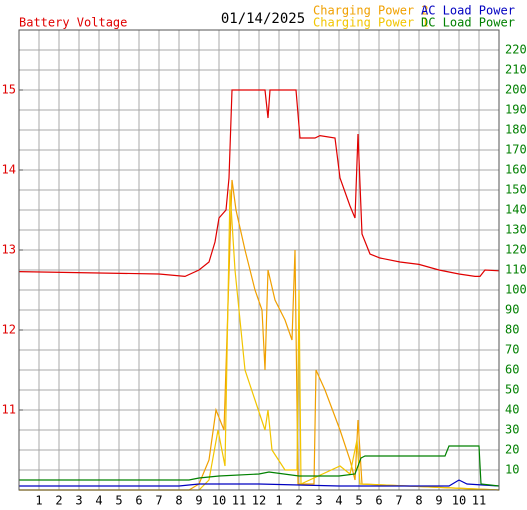 The width and height of the screenshot is (527, 510). Describe the element at coordinates (512, 370) in the screenshot. I see `y2-tick-label: 60` at that location.